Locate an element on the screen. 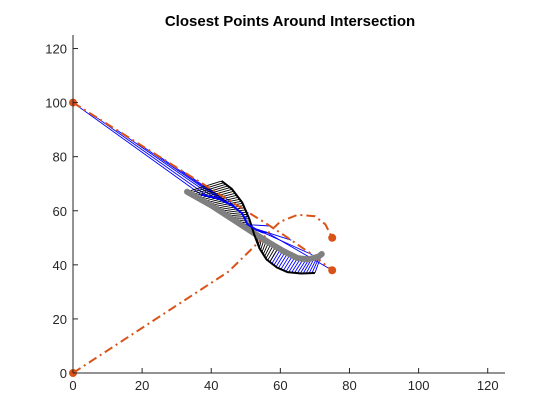 This screenshot has height=420, width=560. x-tick-label-0: 0 is located at coordinates (72, 385).